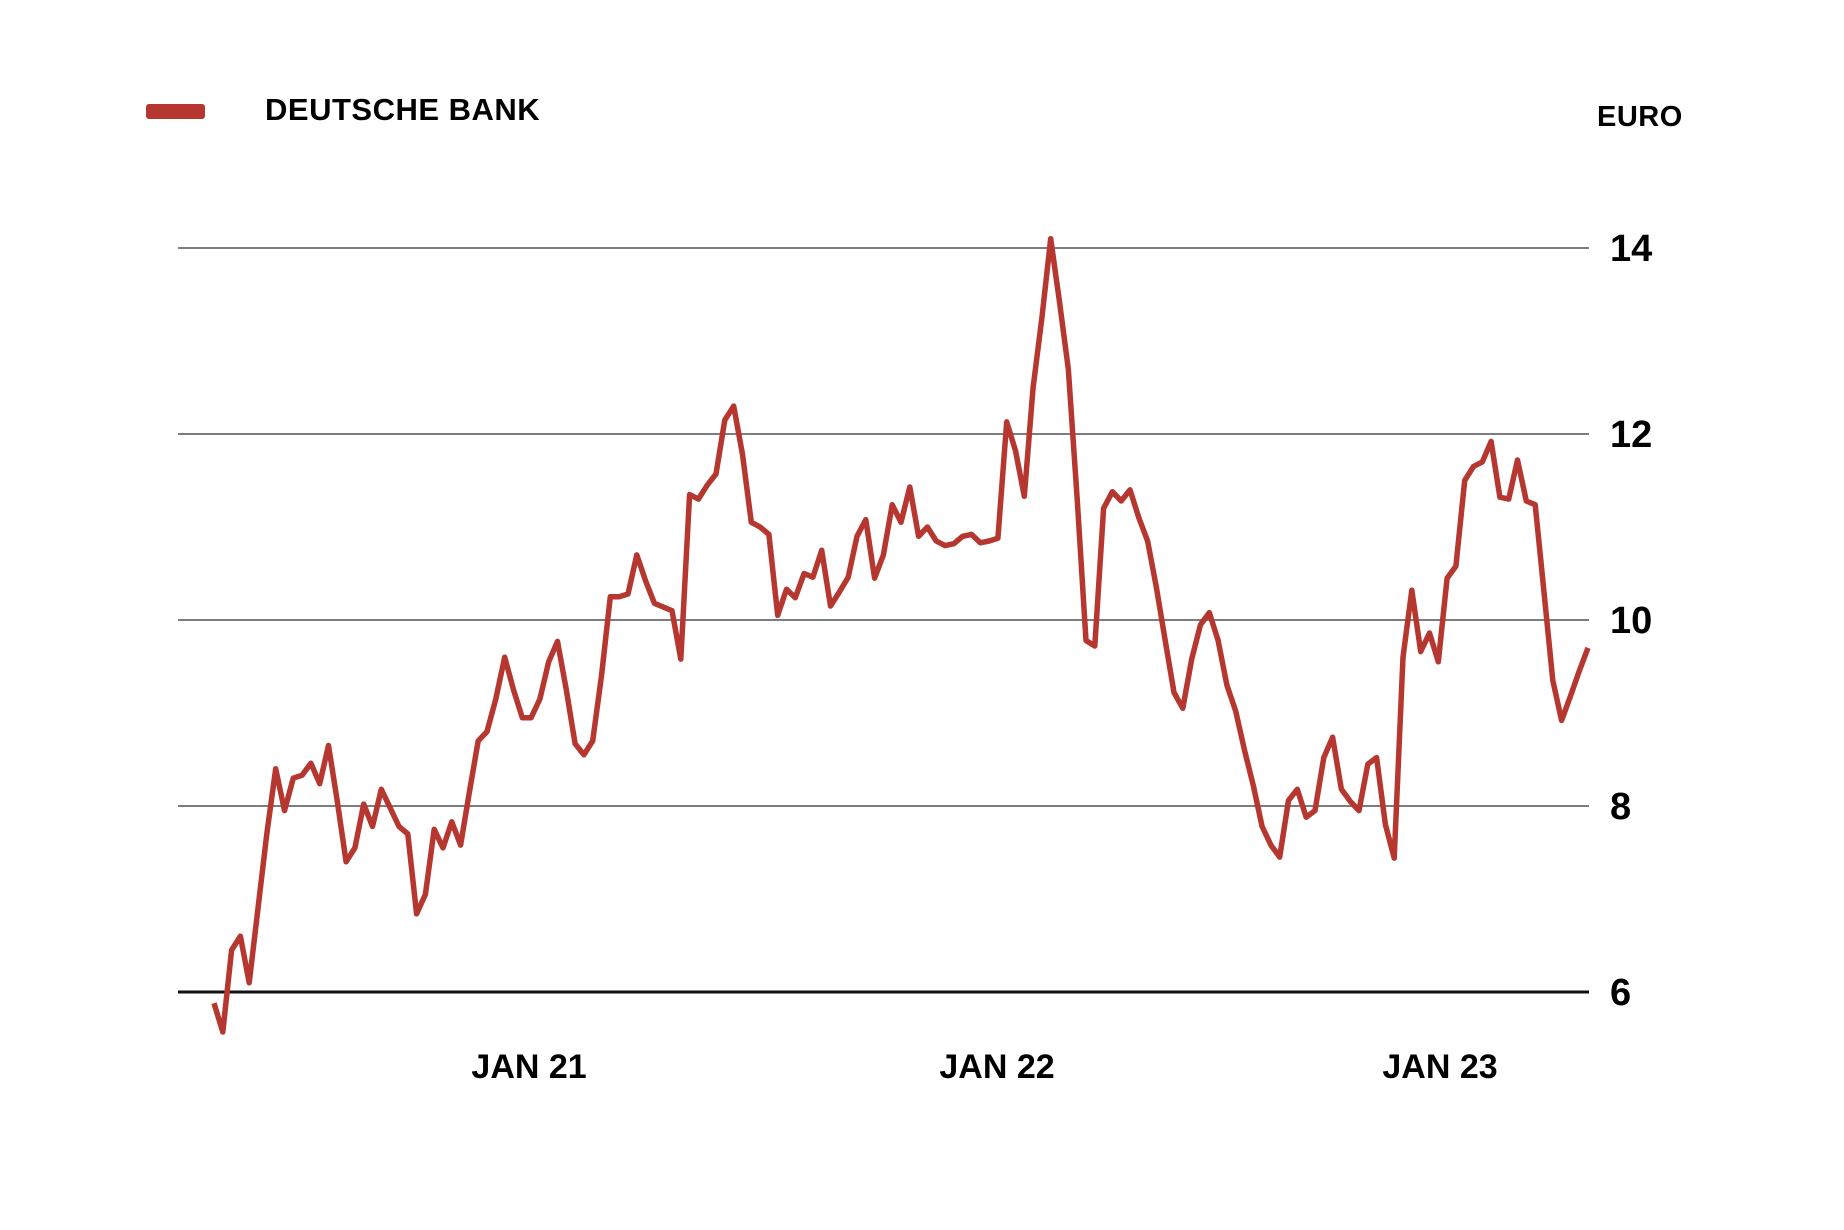 This screenshot has height=1230, width=1844. I want to click on y-axis-unit-label: EURO, so click(1640, 117).